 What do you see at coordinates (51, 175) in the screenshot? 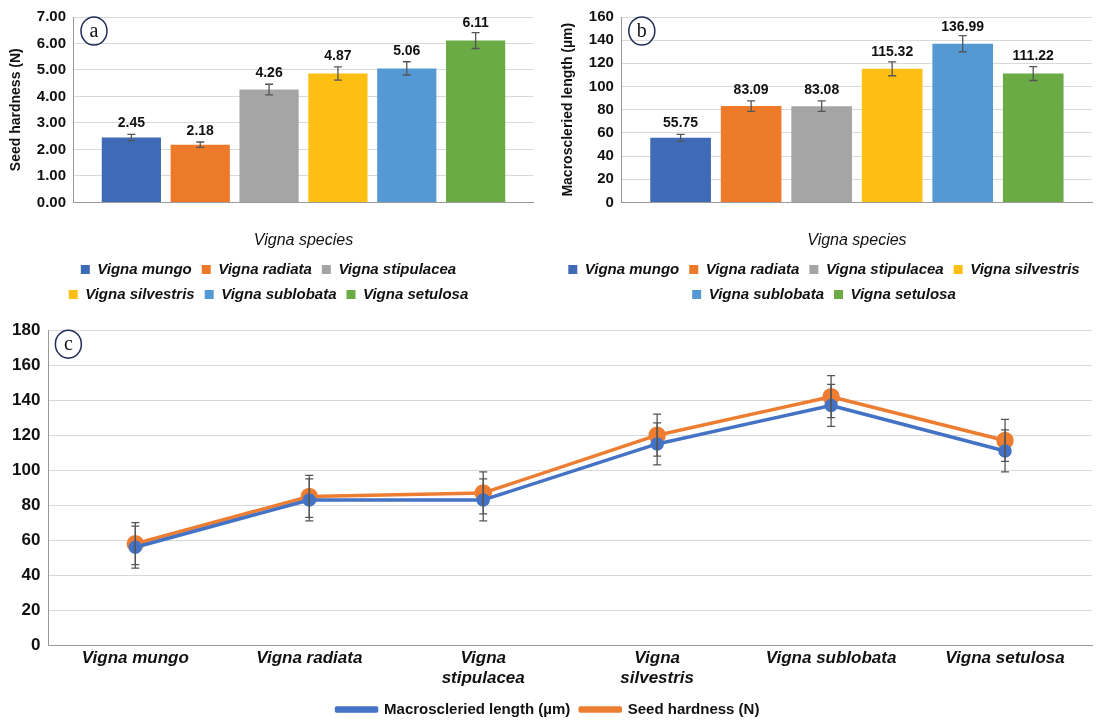
I see `y-tick-label: 1.00` at bounding box center [51, 175].